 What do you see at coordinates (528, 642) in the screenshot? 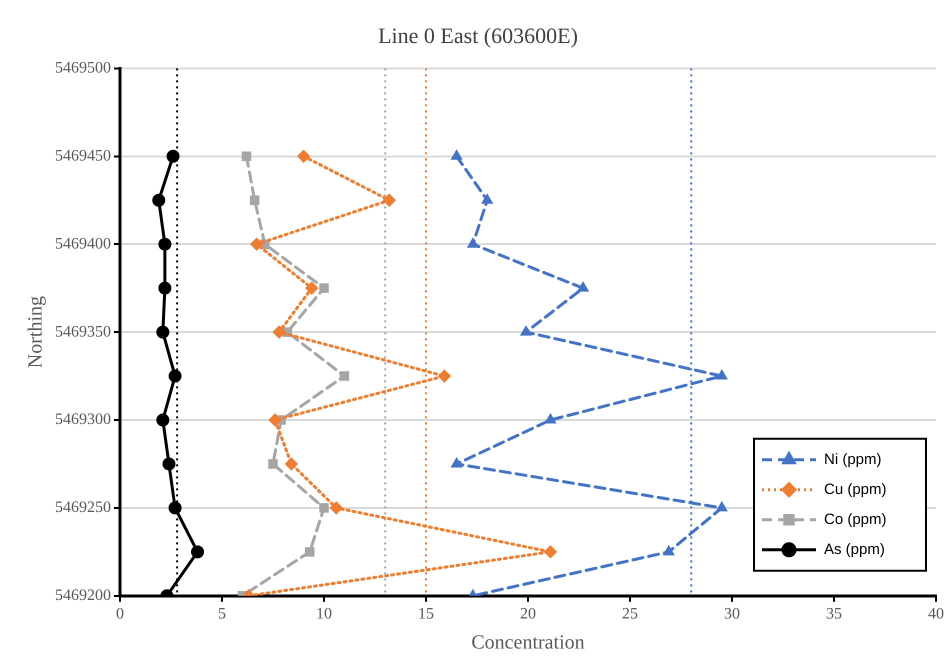
I see `x-axis-title: Concentration` at bounding box center [528, 642].